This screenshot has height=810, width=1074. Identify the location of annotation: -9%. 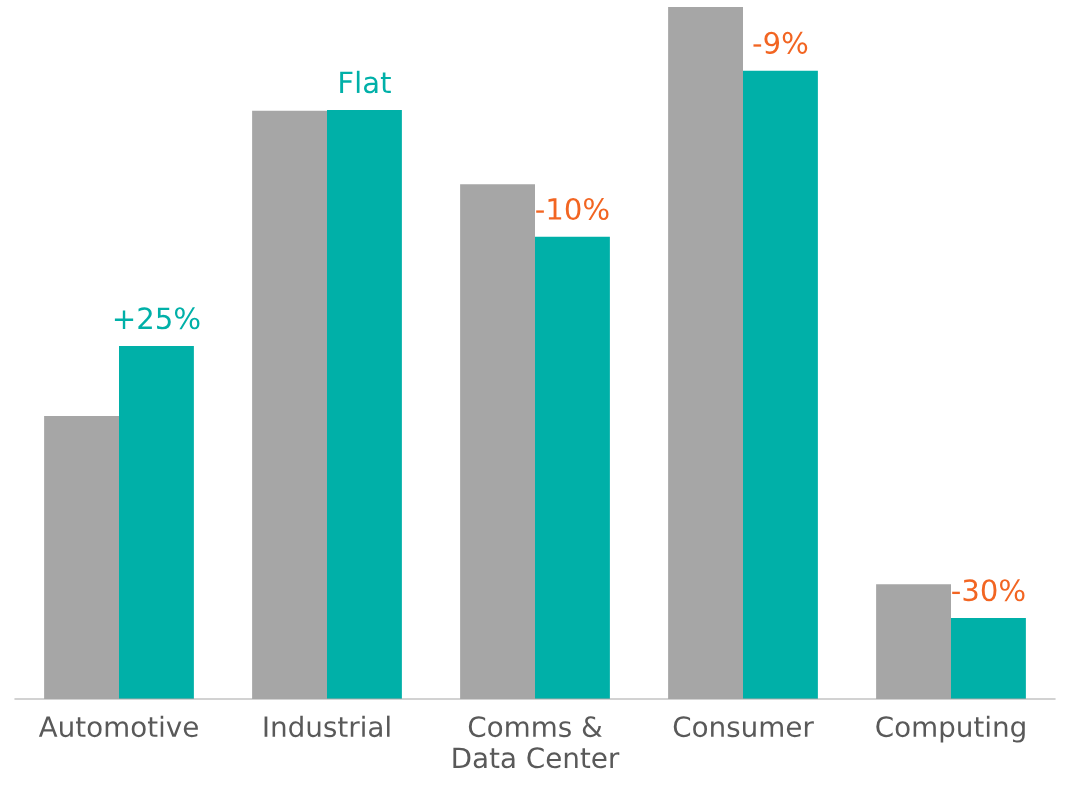
(780, 42).